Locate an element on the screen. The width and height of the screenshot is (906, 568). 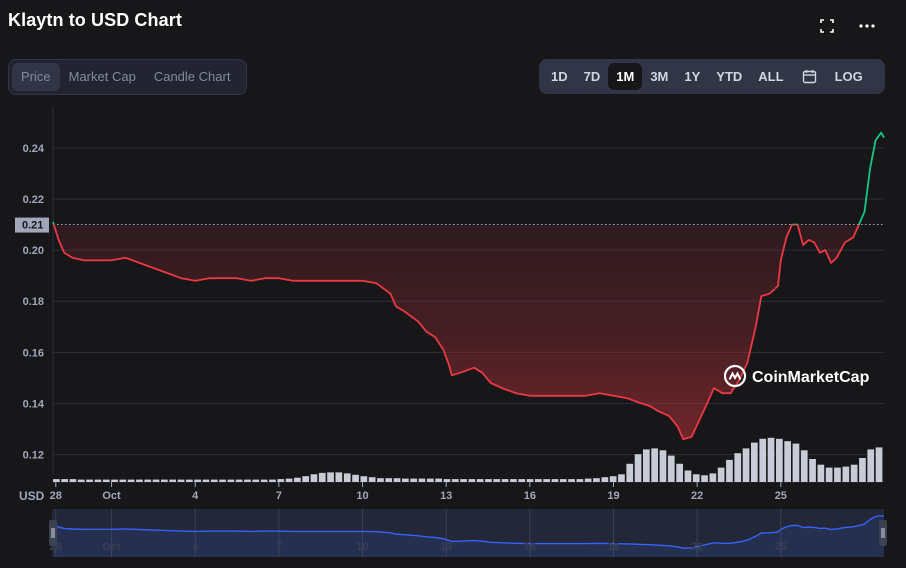
range-1y: 1Y is located at coordinates (692, 76).